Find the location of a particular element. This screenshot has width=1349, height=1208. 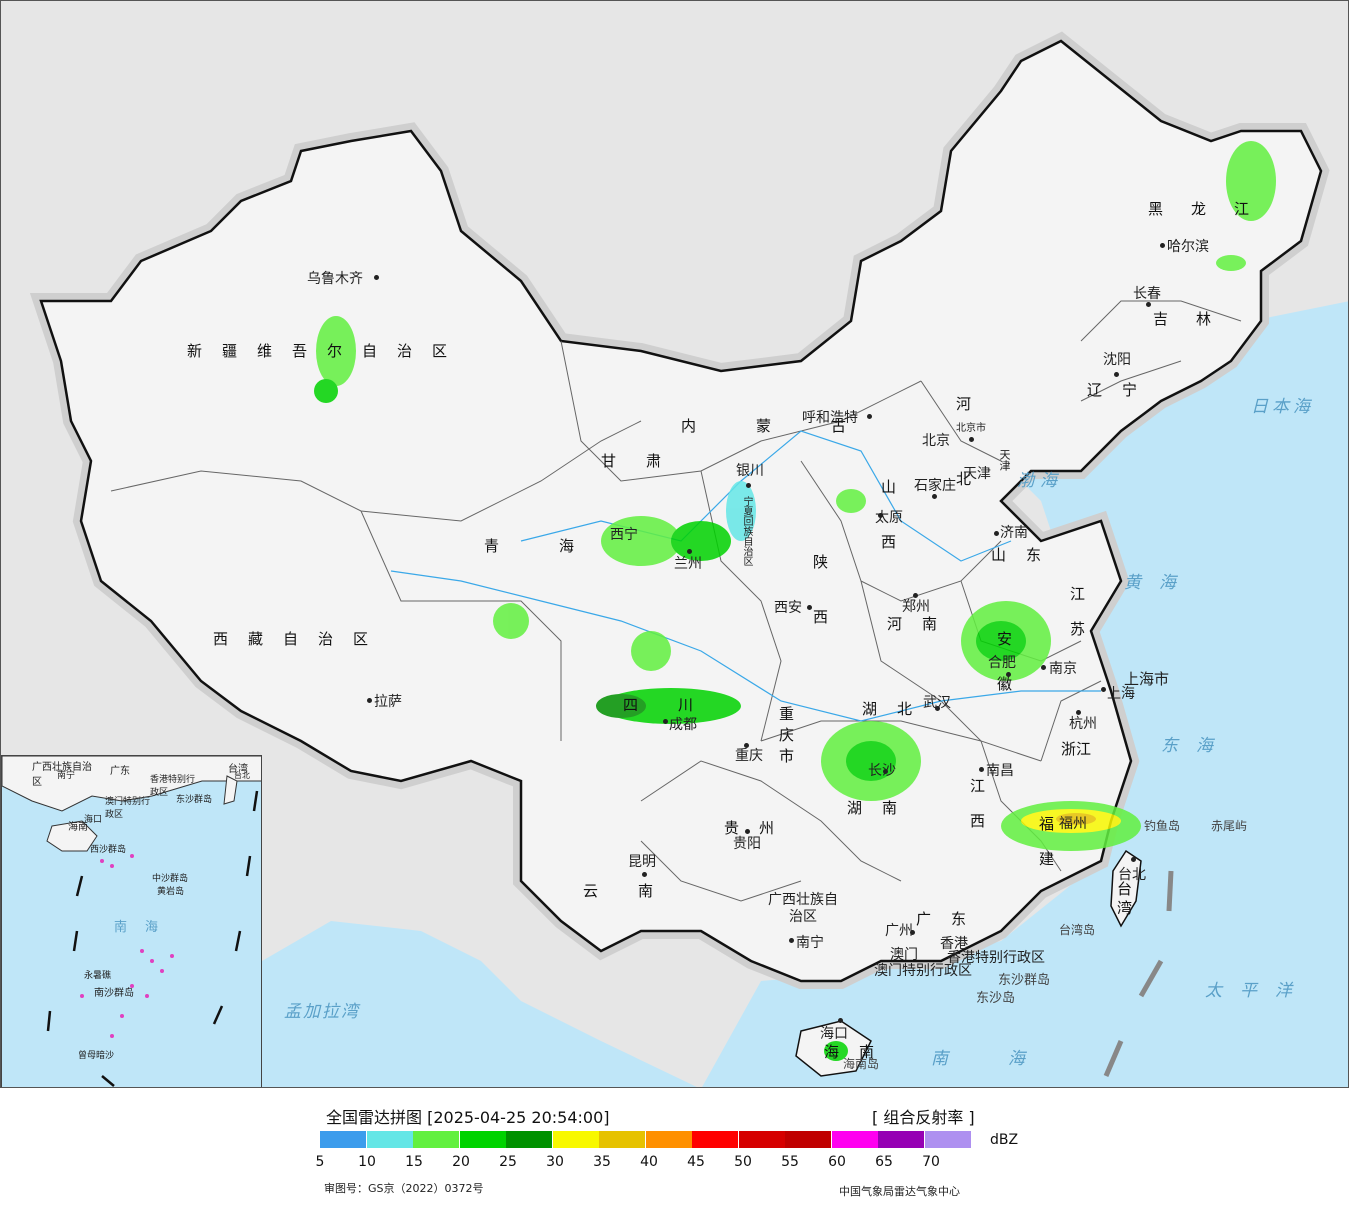

color-tick: 5 is located at coordinates (320, 1162).